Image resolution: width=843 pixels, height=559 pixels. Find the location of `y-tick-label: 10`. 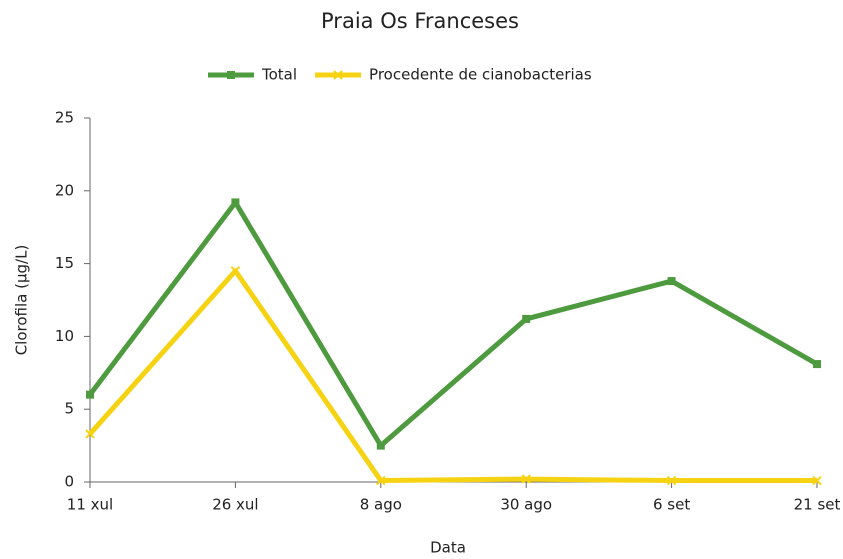

y-tick-label: 10 is located at coordinates (64, 336).